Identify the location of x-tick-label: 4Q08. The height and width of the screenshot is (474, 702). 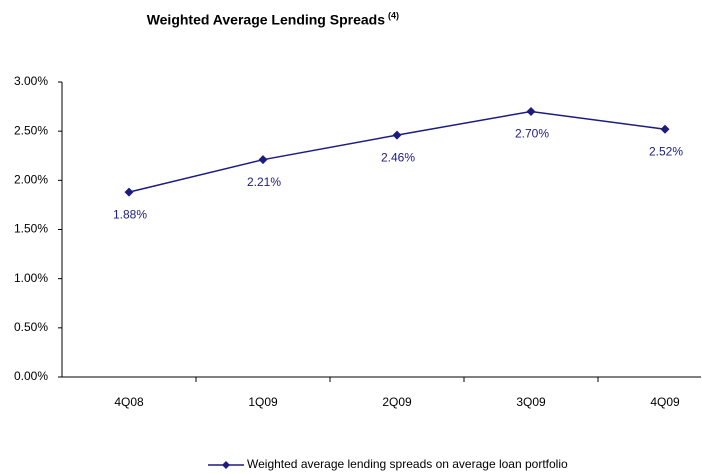
(129, 402).